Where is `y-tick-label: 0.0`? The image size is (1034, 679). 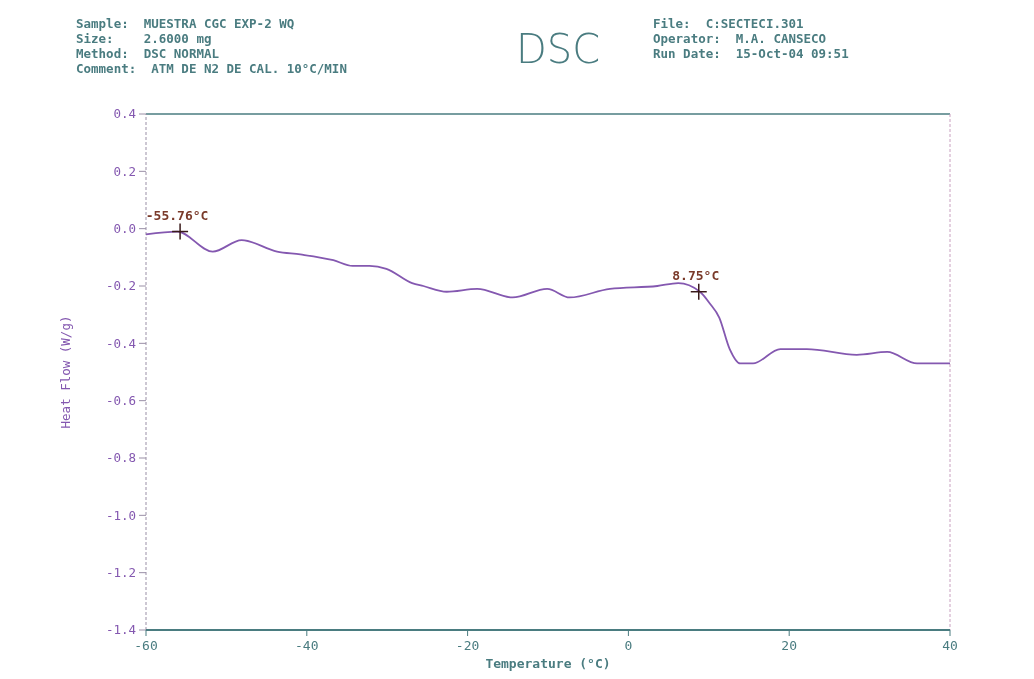
y-tick-label: 0.0 is located at coordinates (124, 229).